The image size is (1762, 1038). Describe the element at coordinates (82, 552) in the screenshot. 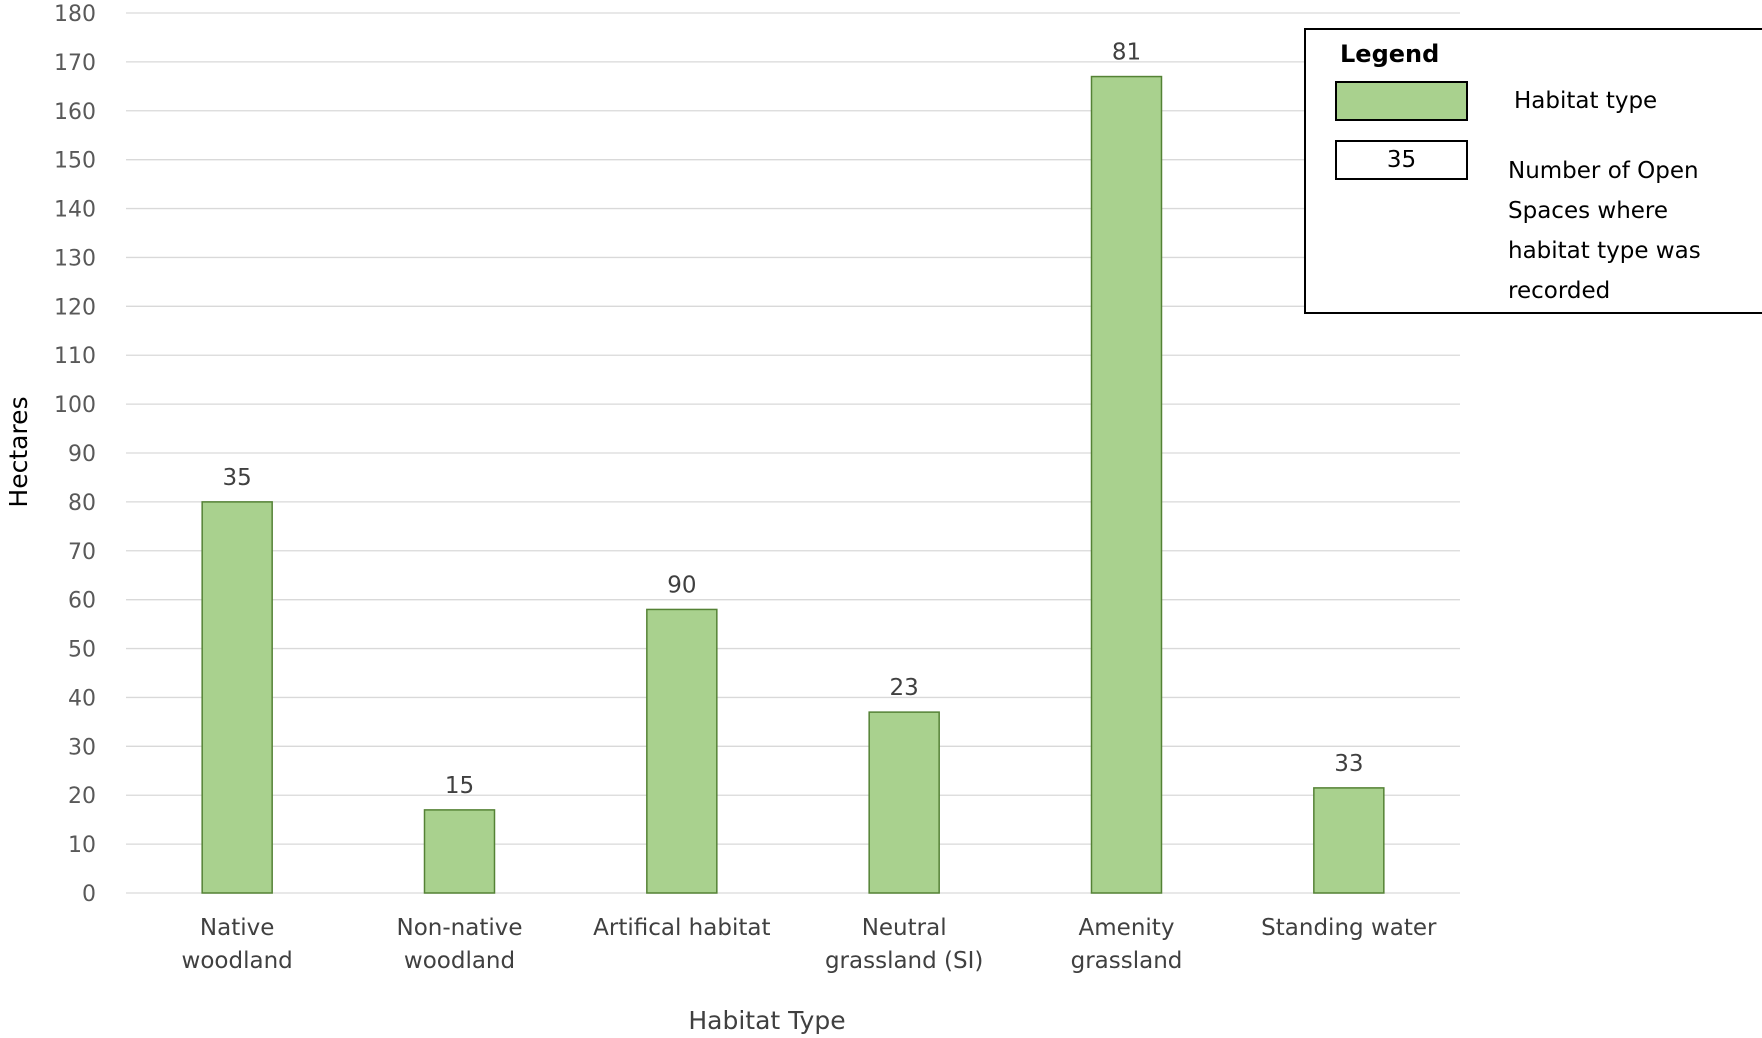

I see `y-tick-label: 70` at that location.